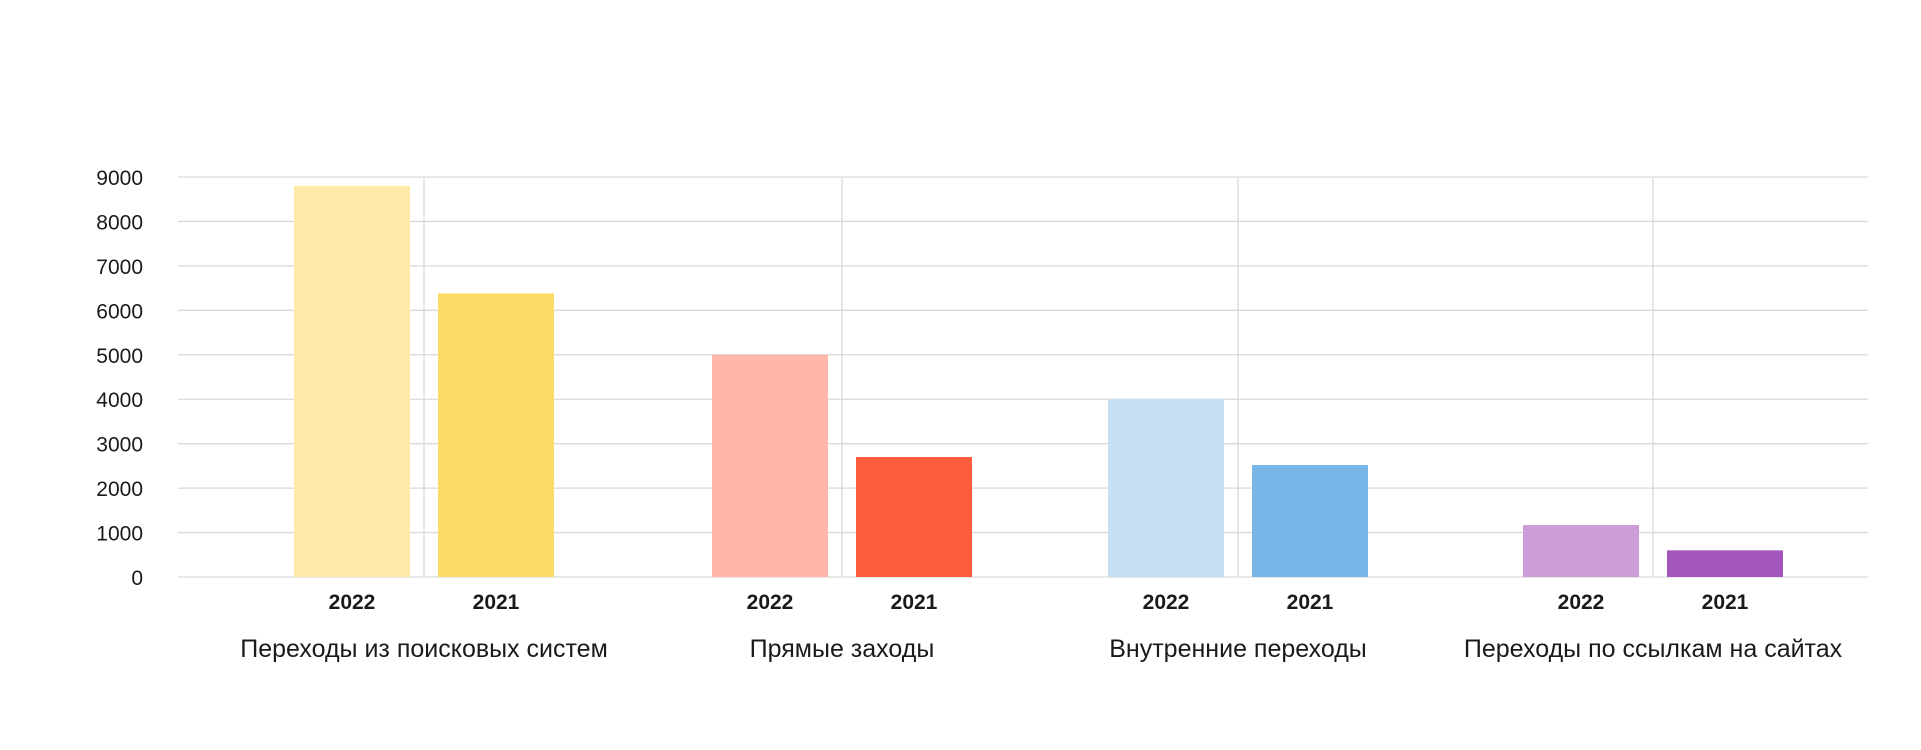  What do you see at coordinates (119, 267) in the screenshot?
I see `y-tick-label: 7000` at bounding box center [119, 267].